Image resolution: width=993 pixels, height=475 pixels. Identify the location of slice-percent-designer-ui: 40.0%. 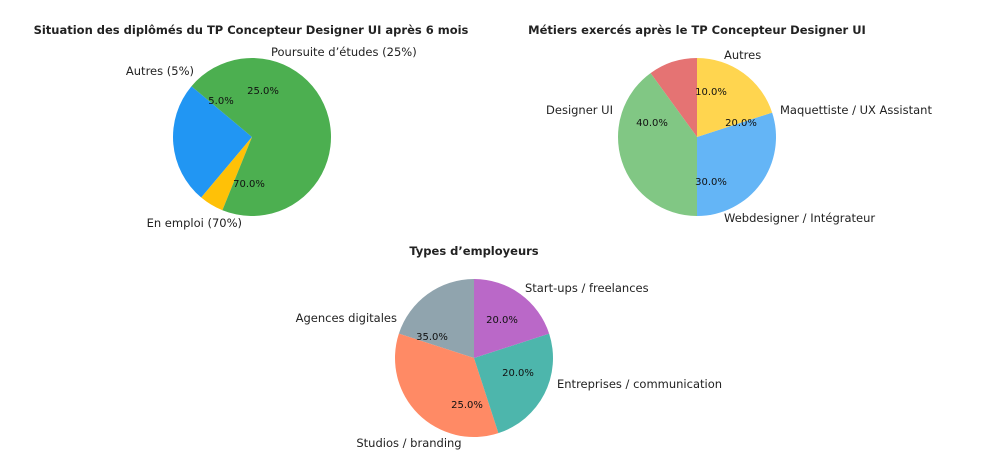
(652, 123).